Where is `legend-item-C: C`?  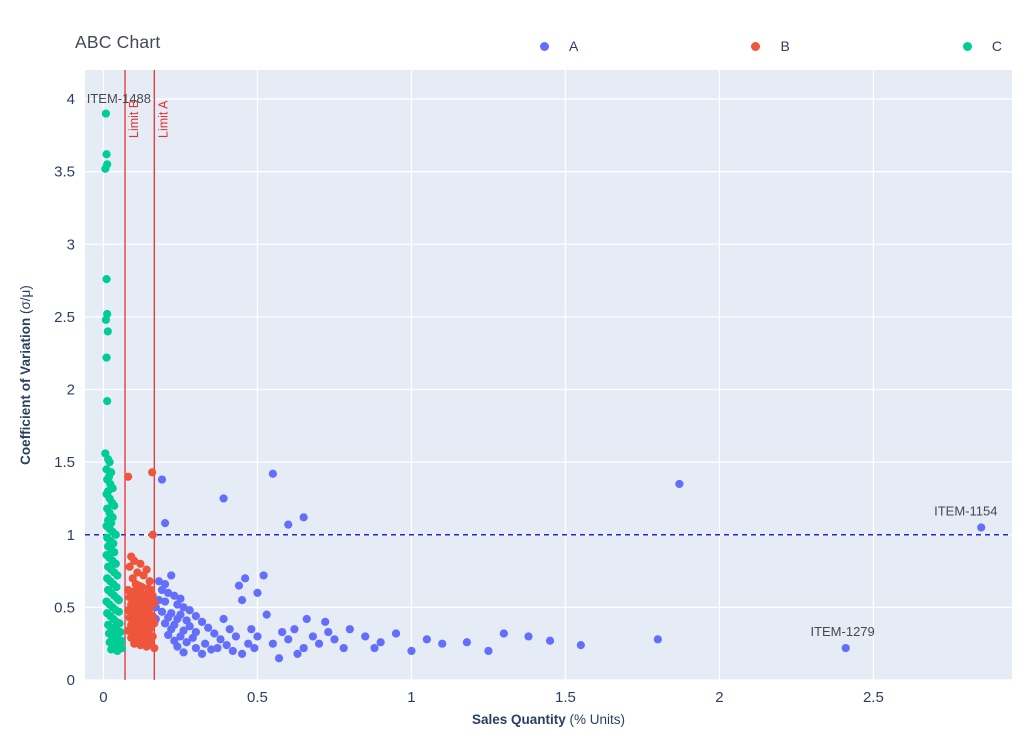
legend-item-C: C is located at coordinates (982, 46).